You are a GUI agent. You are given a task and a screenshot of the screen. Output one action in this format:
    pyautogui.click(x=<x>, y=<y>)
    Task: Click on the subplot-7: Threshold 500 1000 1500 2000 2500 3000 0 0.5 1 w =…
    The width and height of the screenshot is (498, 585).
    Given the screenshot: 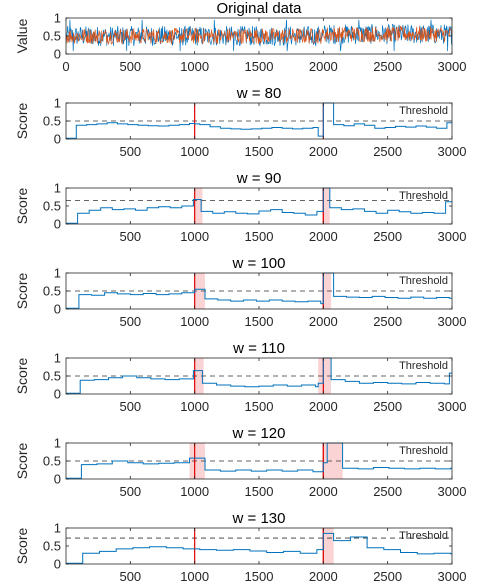 What is the action you would take?
    pyautogui.click(x=240, y=547)
    